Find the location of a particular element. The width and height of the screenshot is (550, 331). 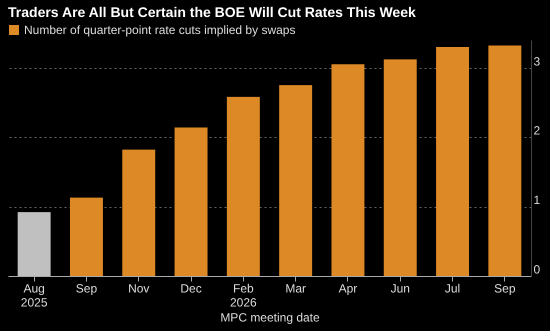

x-tick-label: Jul is located at coordinates (452, 289).